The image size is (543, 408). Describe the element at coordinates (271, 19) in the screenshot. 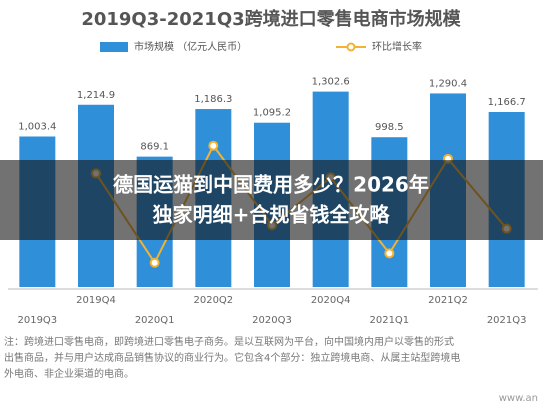

I see `chart-title: 2019Q3-2021Q3跨境进口零售电商市场规模` at that location.